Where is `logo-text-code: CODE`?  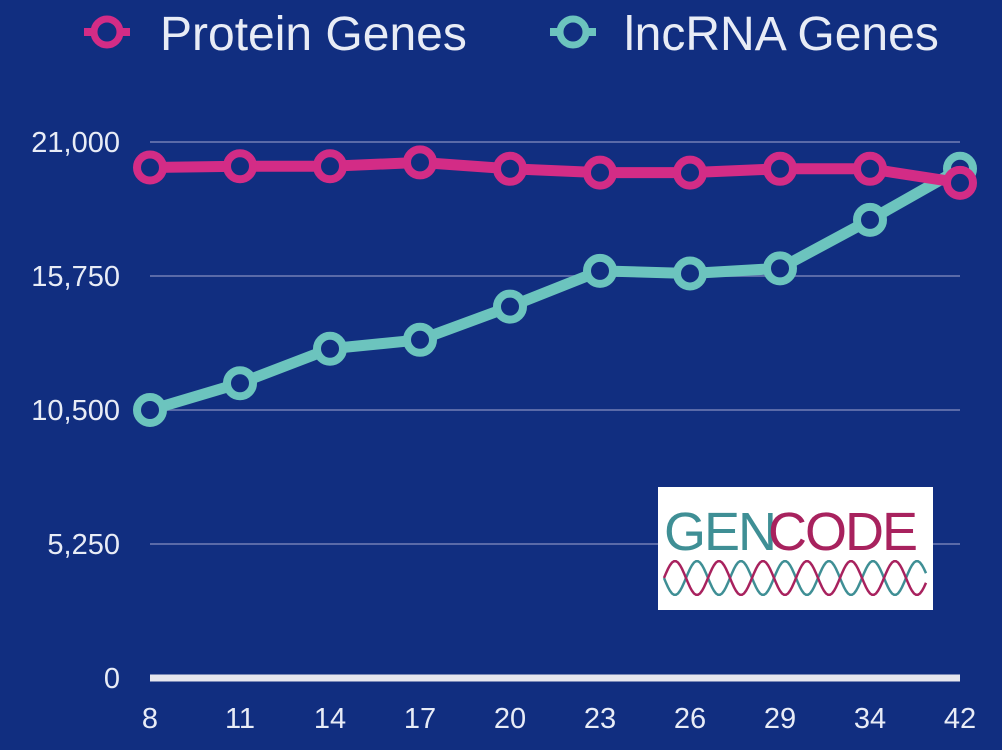
logo-text-code: CODE is located at coordinates (842, 532).